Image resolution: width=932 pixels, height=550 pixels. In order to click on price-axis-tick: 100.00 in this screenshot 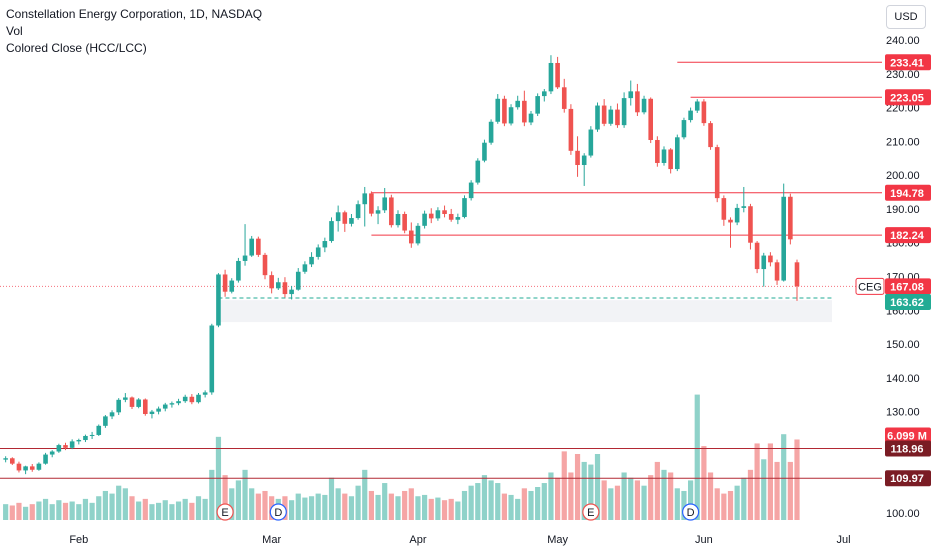, I will do `click(903, 514)`.